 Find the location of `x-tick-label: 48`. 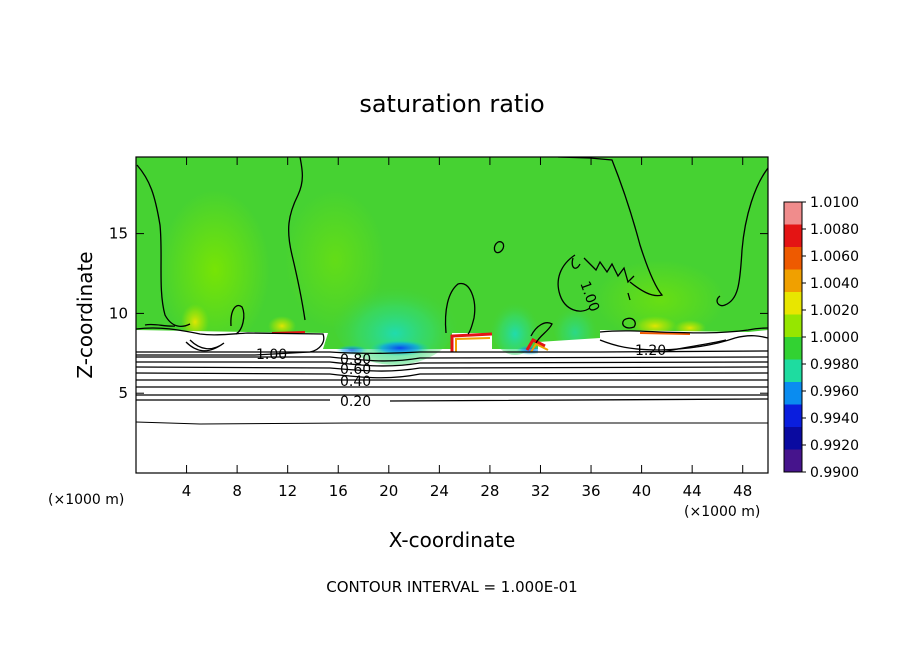

x-tick-label: 48 is located at coordinates (742, 491).